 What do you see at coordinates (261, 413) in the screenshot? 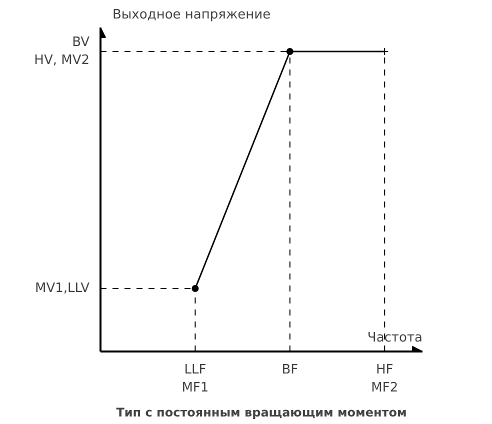
I see `text: Тип с постоянным вращающим моментом` at bounding box center [261, 413].